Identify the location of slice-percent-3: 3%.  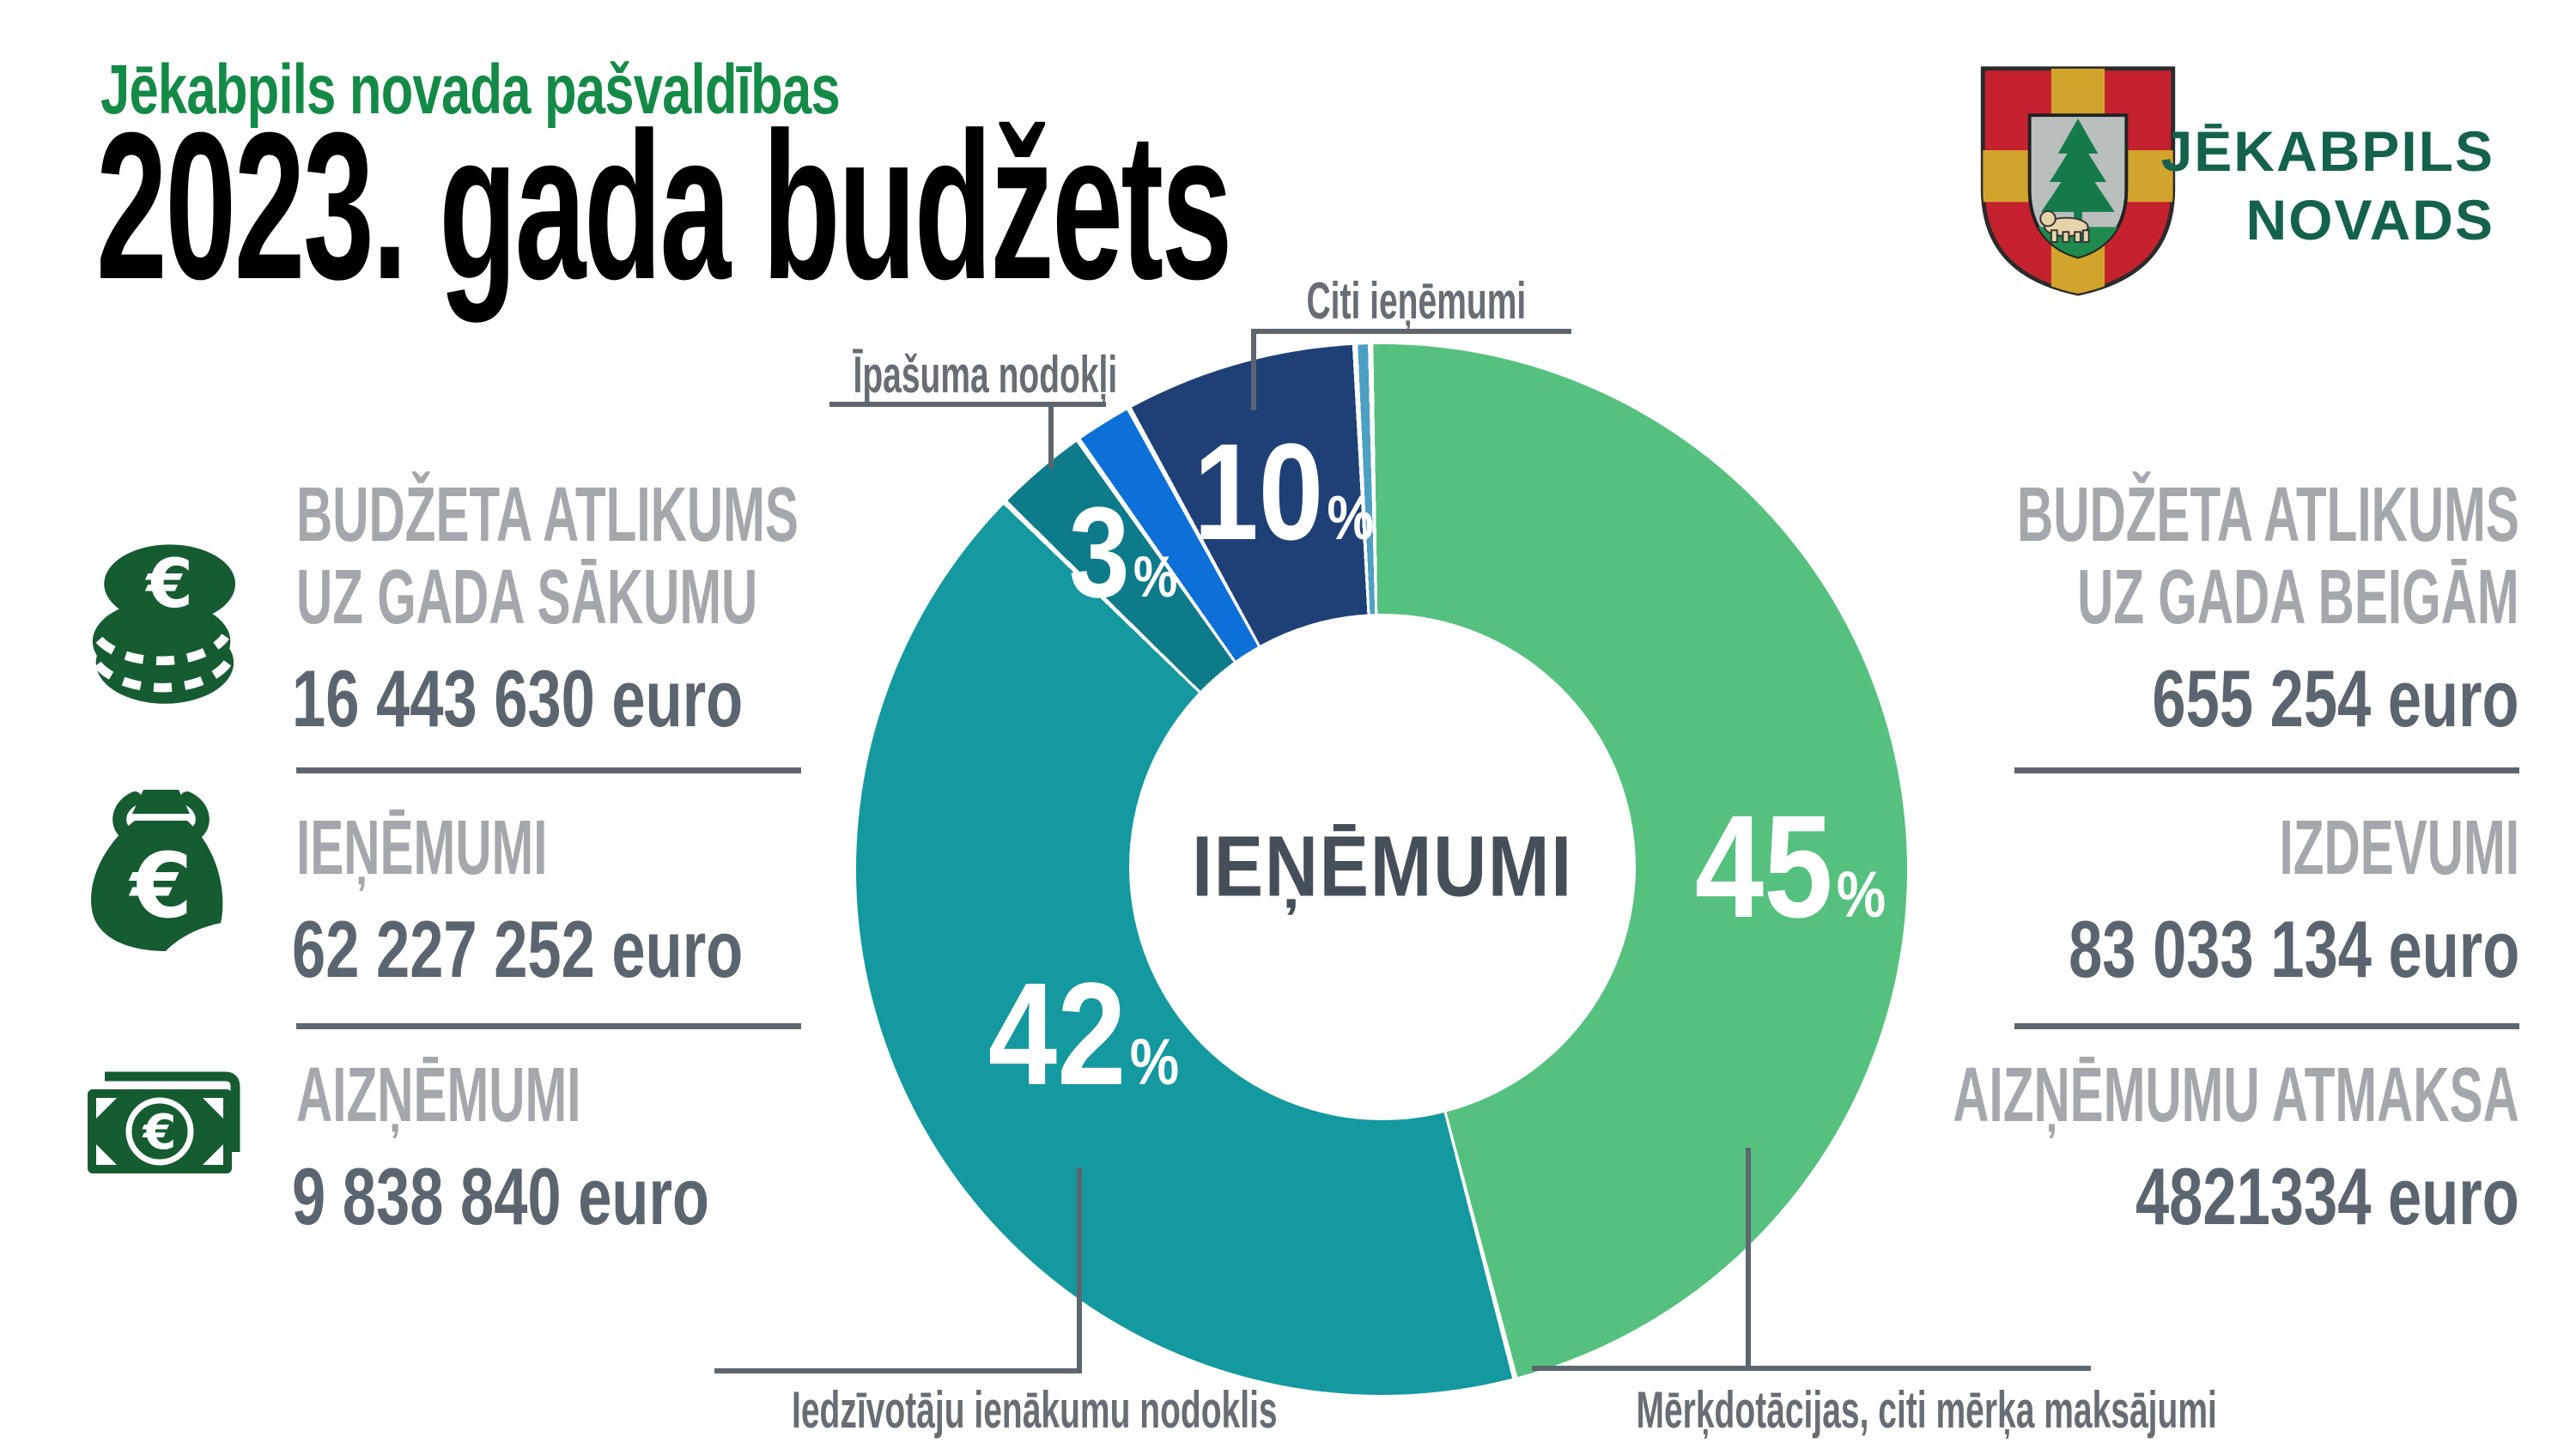
(1123, 552).